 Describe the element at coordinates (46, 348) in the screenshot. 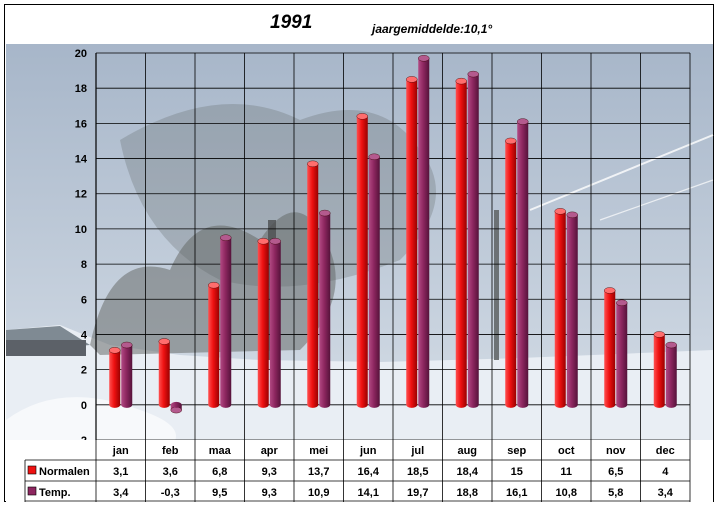

I see `house-wall` at that location.